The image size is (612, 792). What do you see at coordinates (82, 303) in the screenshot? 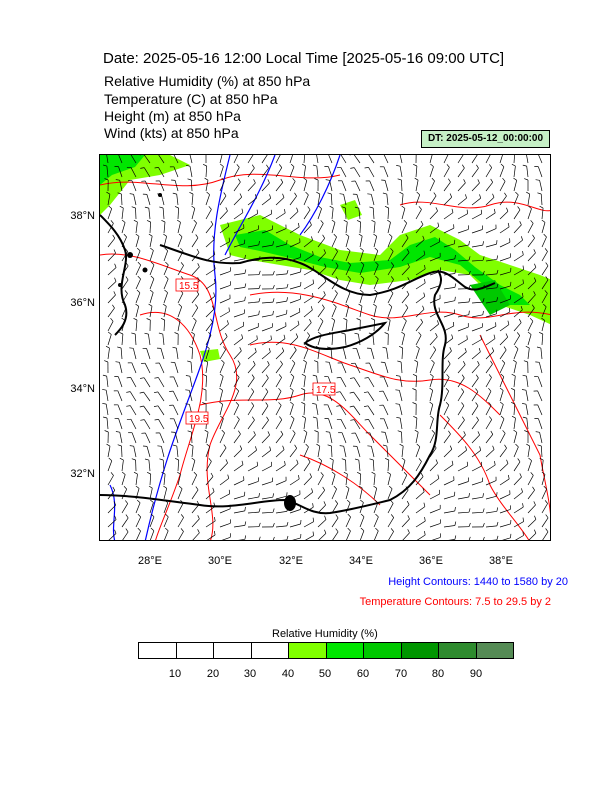
I see `lat-label-36n: 36°N` at bounding box center [82, 303].